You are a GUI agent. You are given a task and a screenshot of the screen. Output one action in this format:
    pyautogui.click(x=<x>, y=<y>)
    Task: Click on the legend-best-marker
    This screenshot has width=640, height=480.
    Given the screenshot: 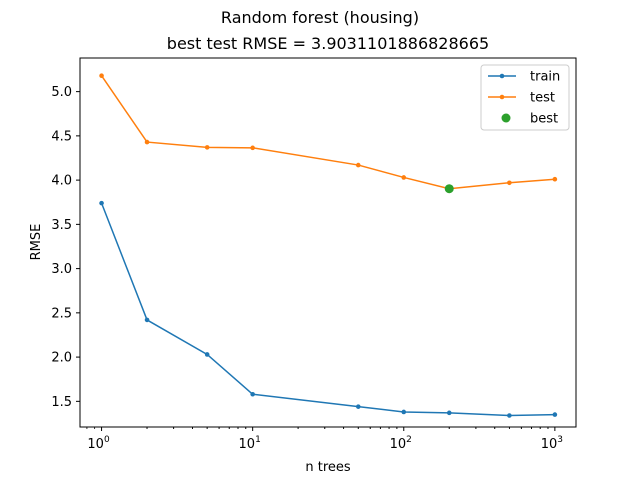 What is the action you would take?
    pyautogui.click(x=506, y=118)
    